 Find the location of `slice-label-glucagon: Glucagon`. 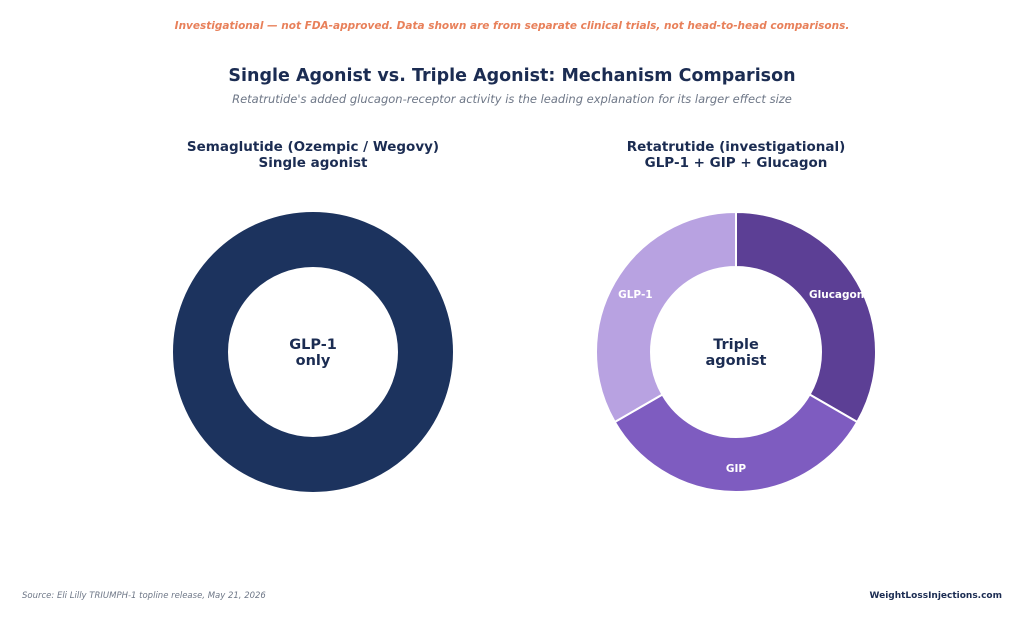

slice-label-glucagon: Glucagon is located at coordinates (836, 295).